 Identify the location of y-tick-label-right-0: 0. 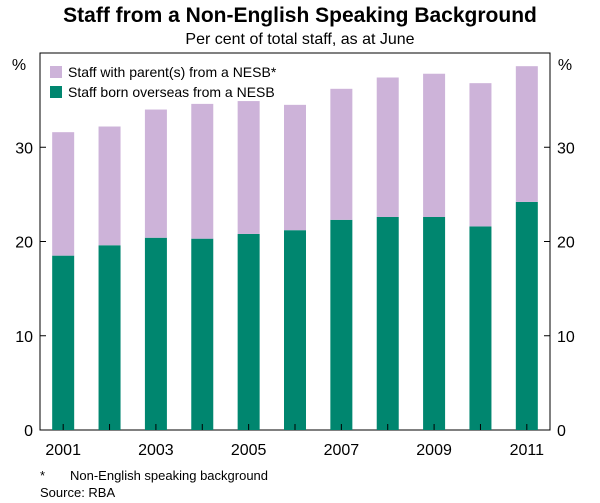
(561, 431).